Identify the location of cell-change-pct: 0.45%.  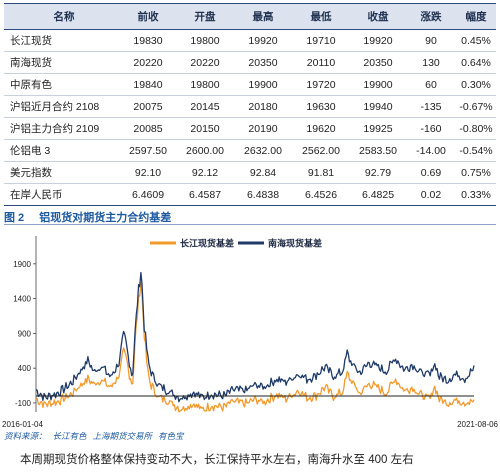
(476, 40).